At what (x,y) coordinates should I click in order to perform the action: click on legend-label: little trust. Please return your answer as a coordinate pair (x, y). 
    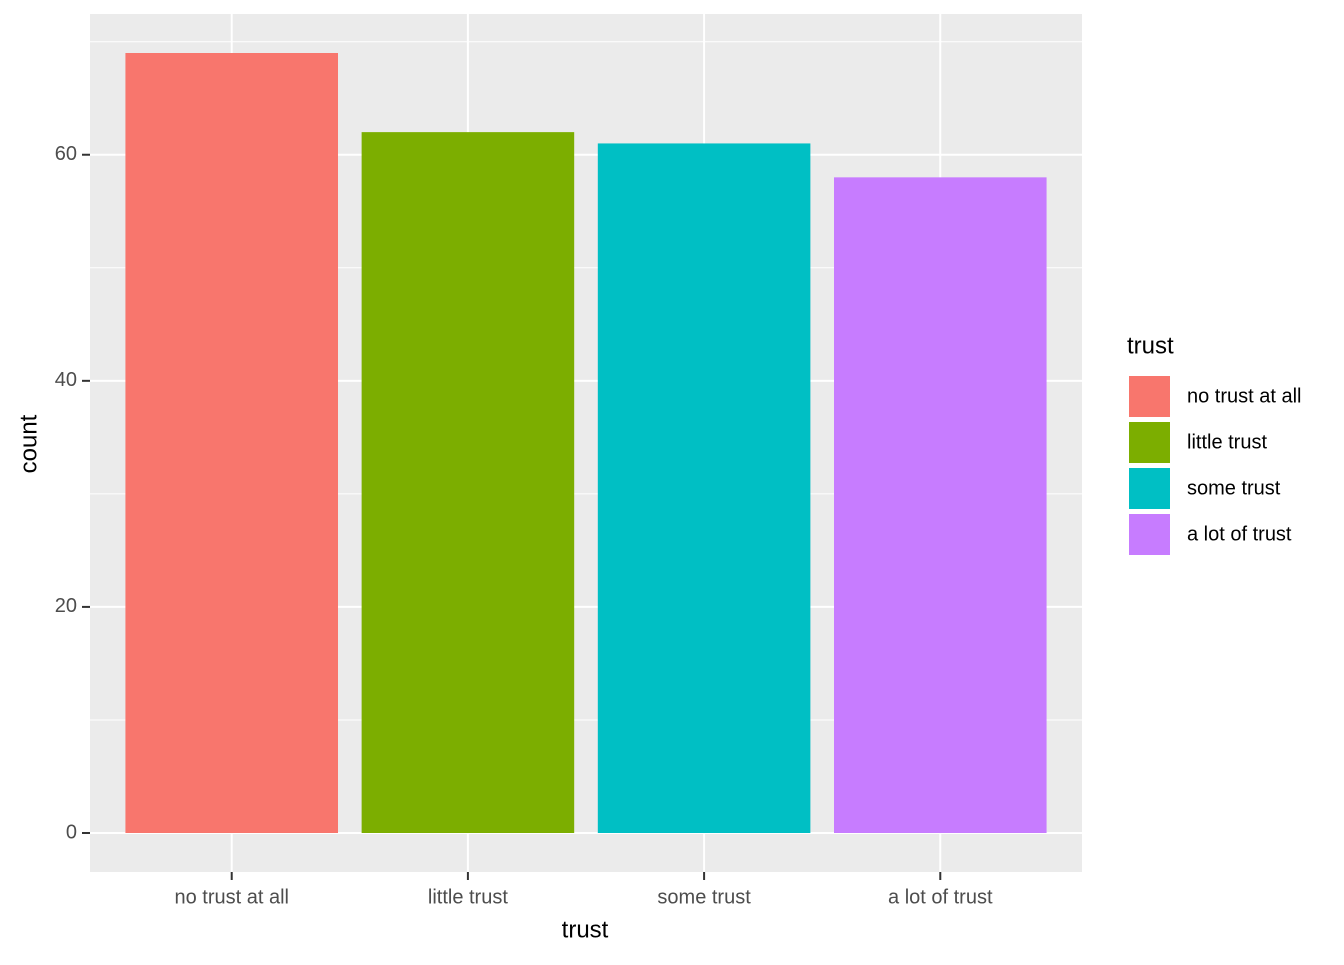
    Looking at the image, I should click on (1227, 442).